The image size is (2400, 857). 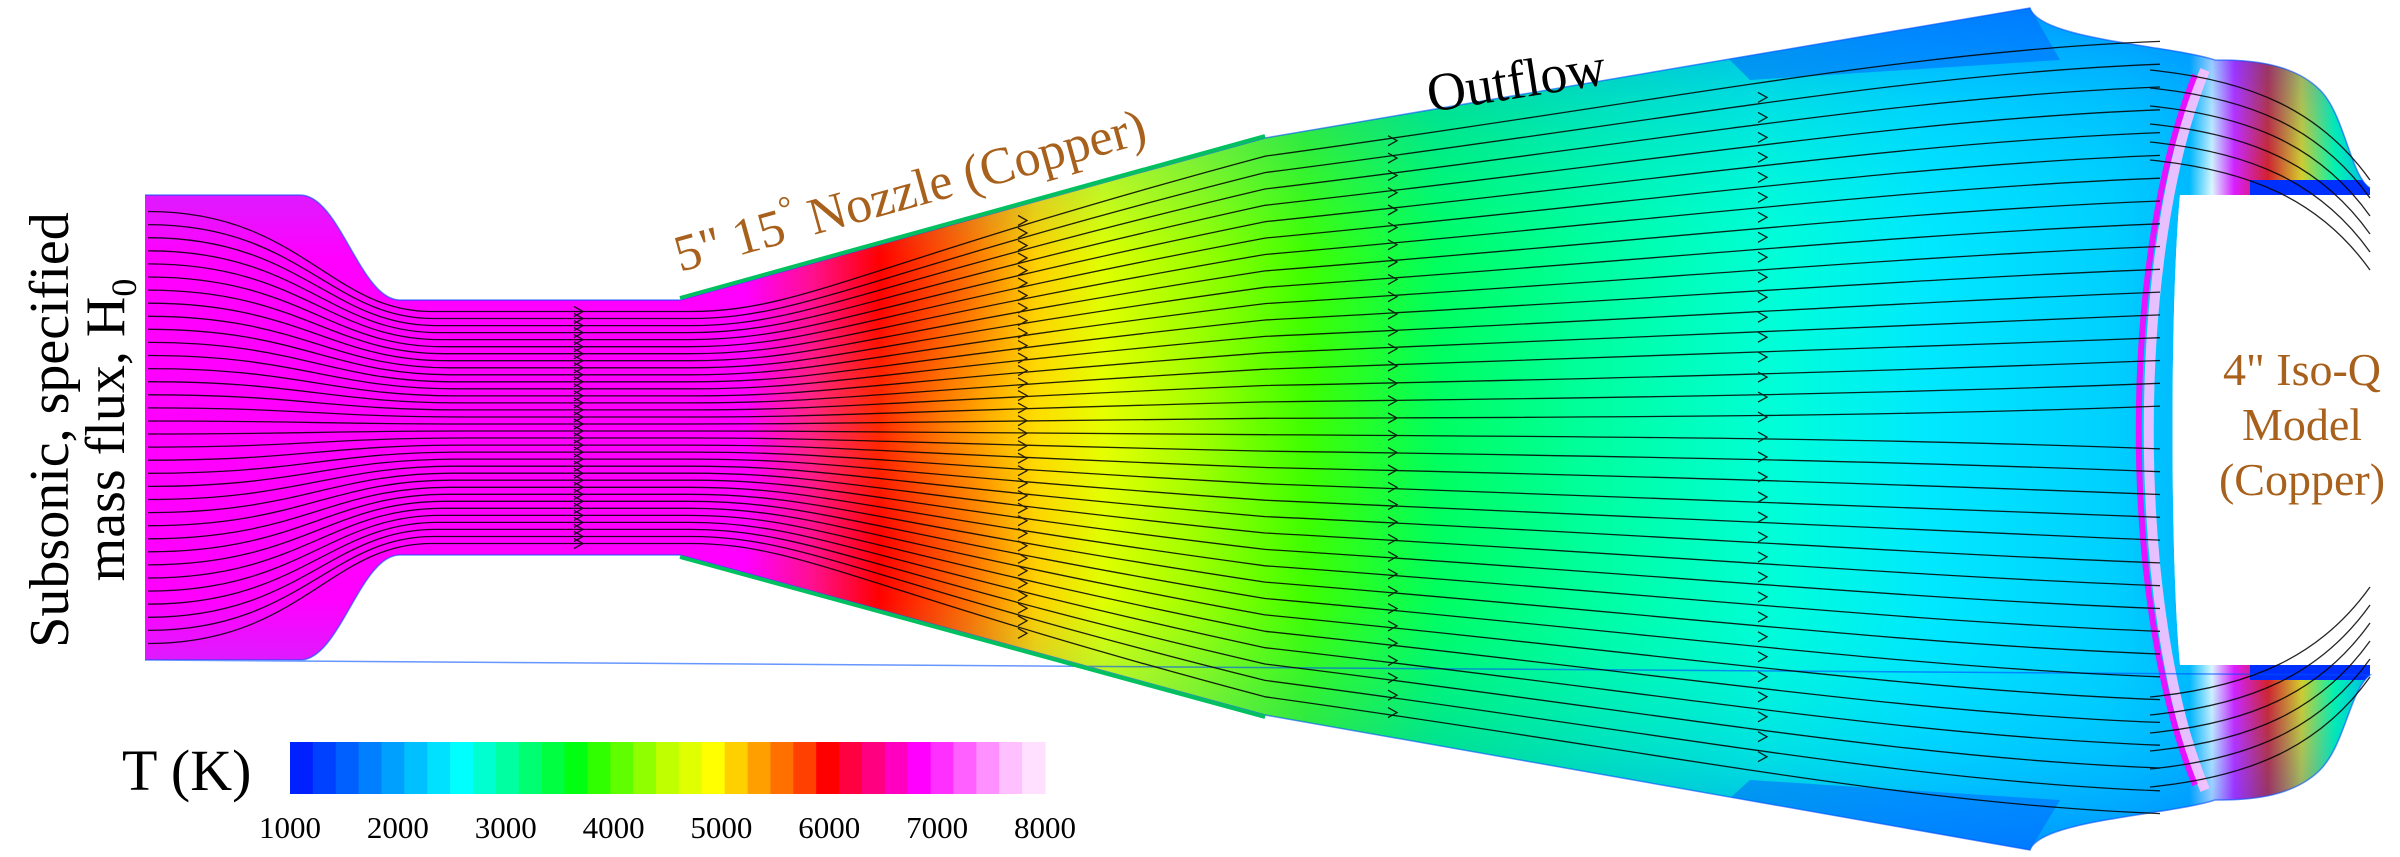 I want to click on model-label: 4" Iso-Q Model (Copper), so click(x=2302, y=424).